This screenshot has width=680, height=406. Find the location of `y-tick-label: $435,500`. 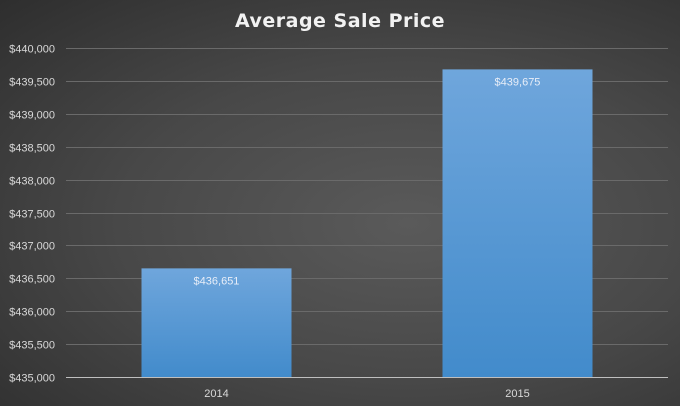

y-tick-label: $435,500 is located at coordinates (32, 346).